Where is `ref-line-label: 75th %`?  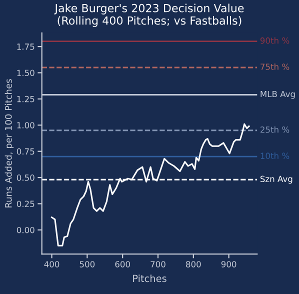 ref-line-label: 75th % is located at coordinates (275, 66).